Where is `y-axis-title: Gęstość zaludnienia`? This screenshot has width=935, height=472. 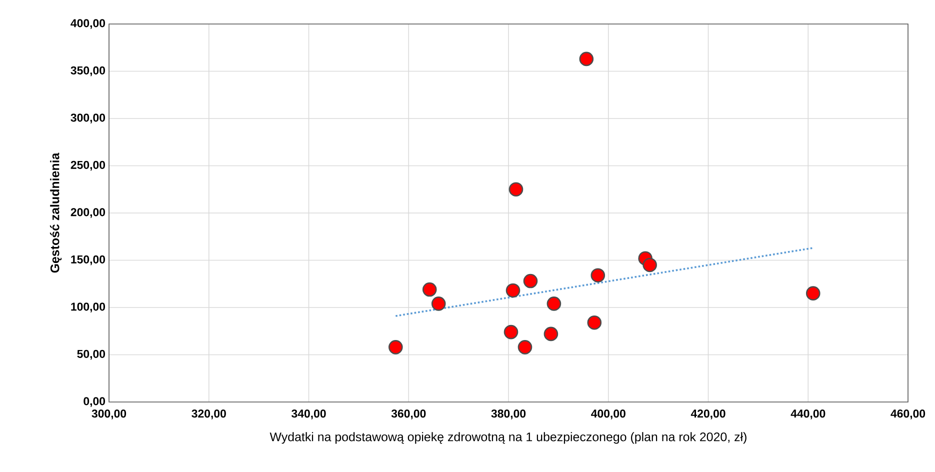 y-axis-title: Gęstość zaludnienia is located at coordinates (56, 212).